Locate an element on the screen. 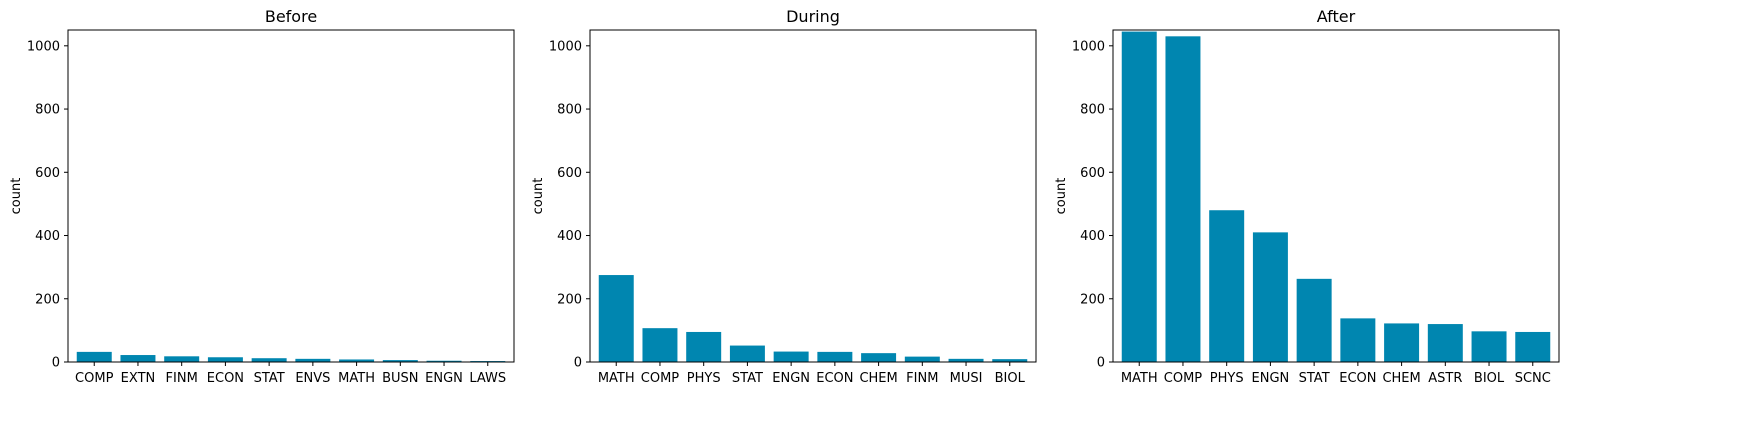 Image resolution: width=1740 pixels, height=439 pixels. x-tick-label: LAWS is located at coordinates (487, 378).